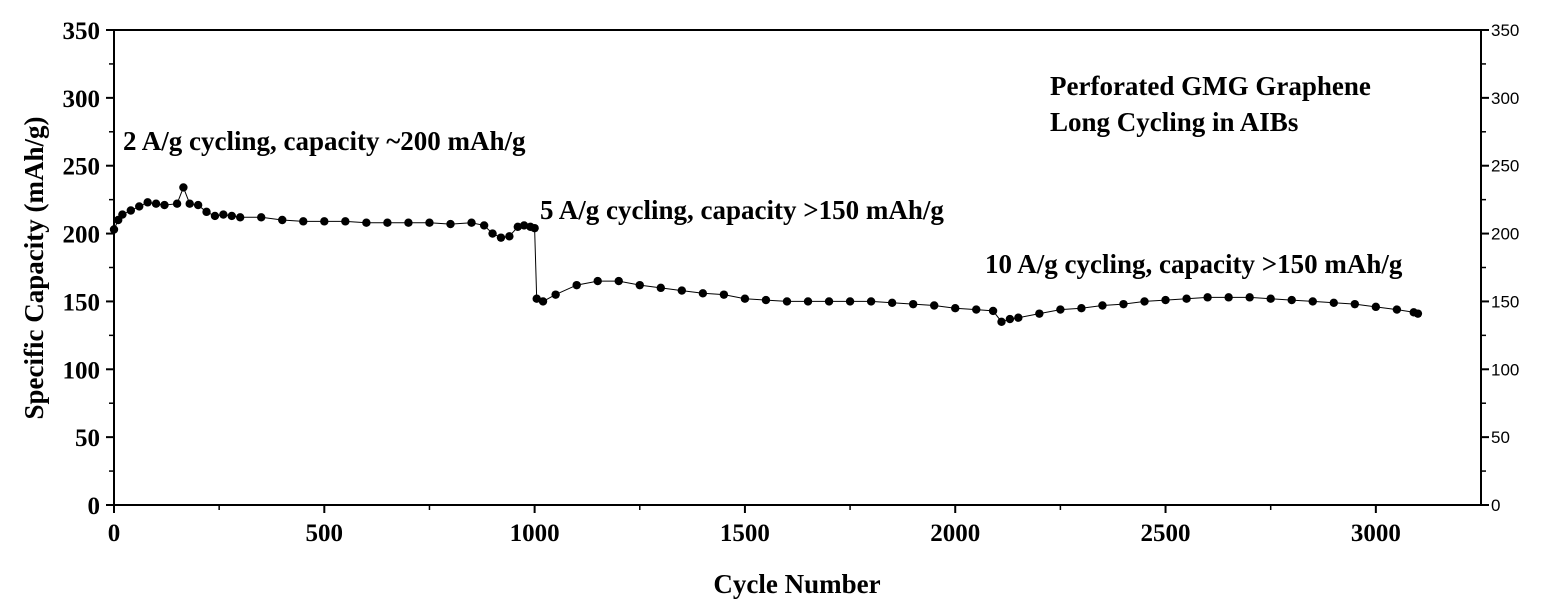 This screenshot has width=1547, height=615. Describe the element at coordinates (1505, 301) in the screenshot. I see `y-tick-label-right: 150` at that location.